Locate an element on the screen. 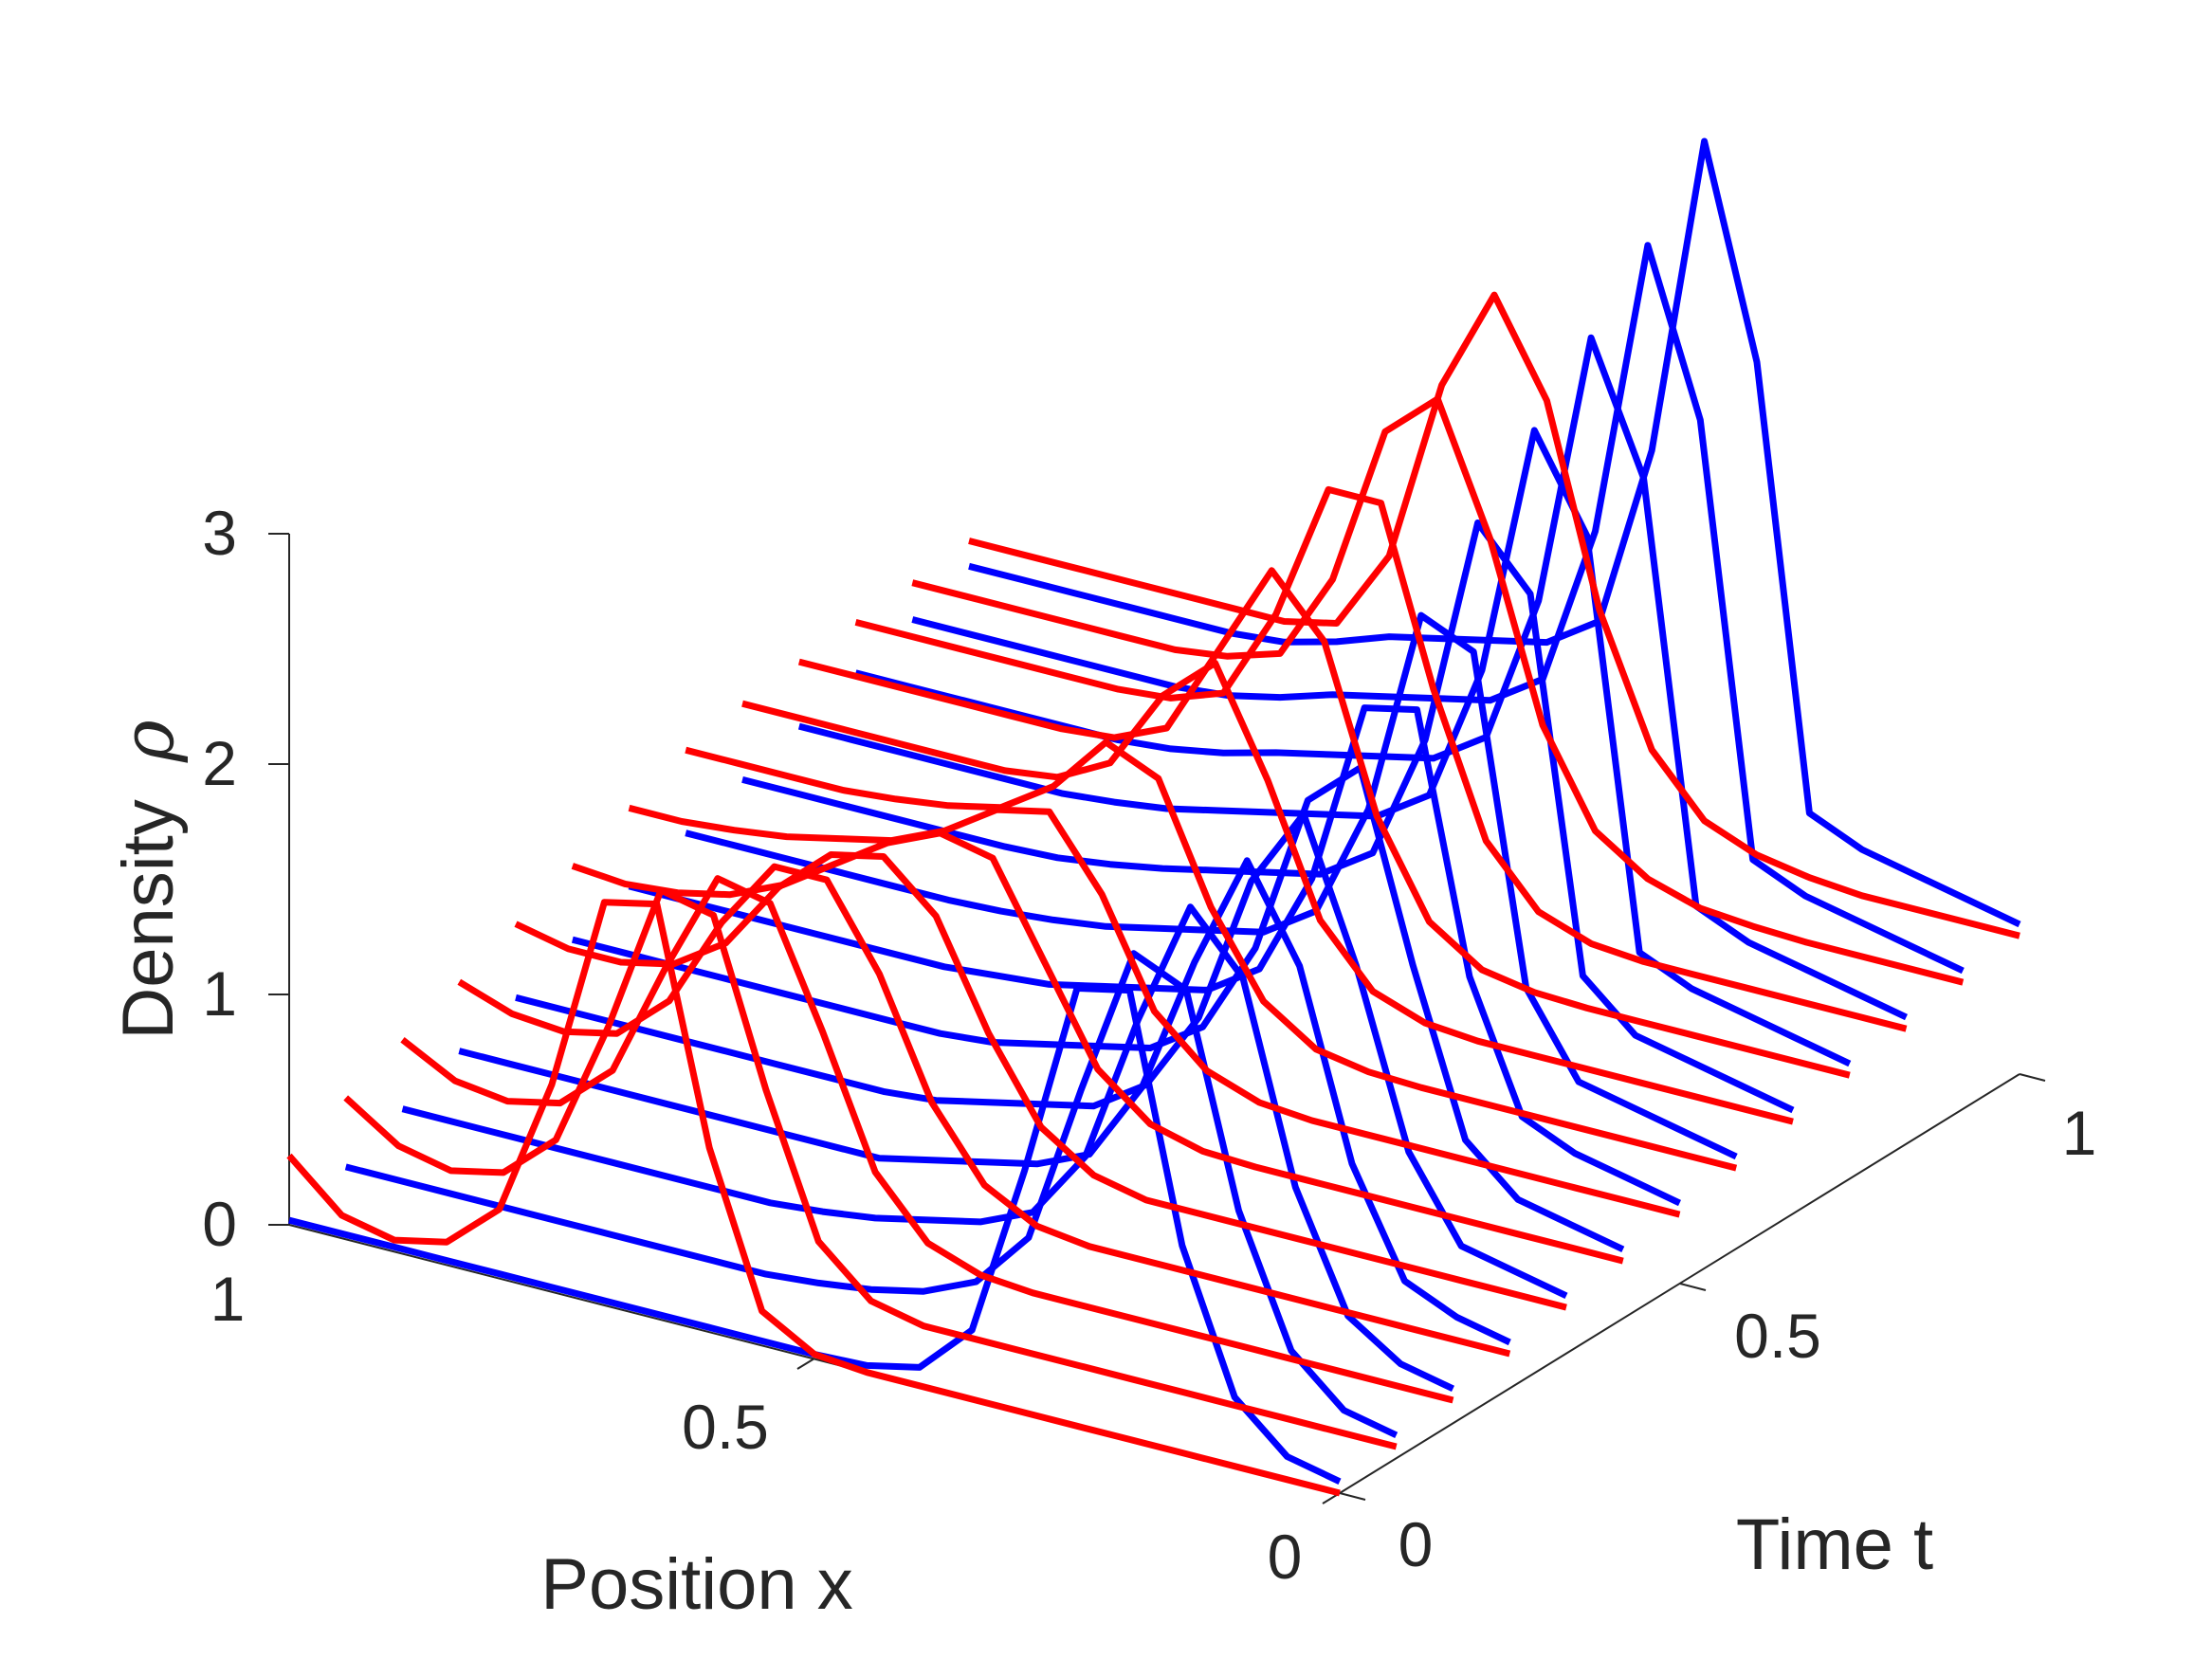  z-axis-label: Density ρ is located at coordinates (147, 880).